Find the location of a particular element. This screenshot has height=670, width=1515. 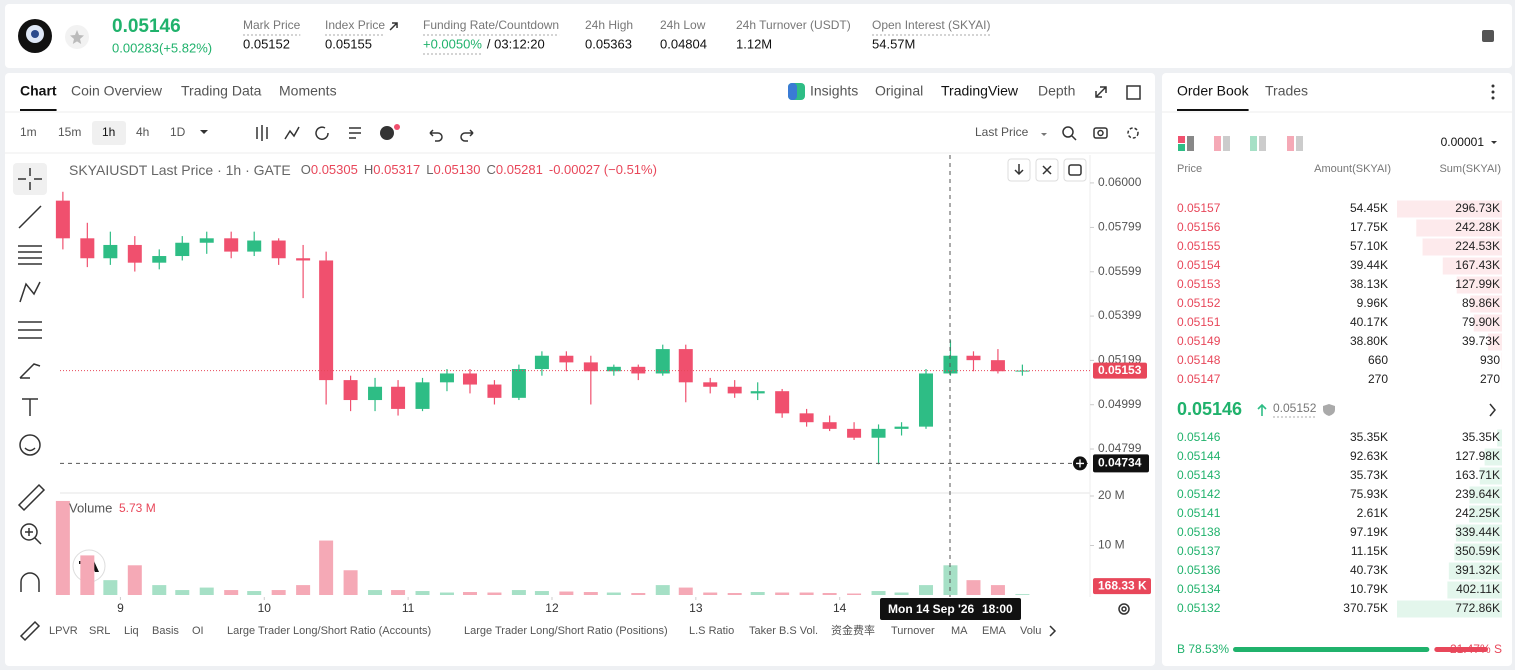

scroll-right is located at coordinates (1053, 631).